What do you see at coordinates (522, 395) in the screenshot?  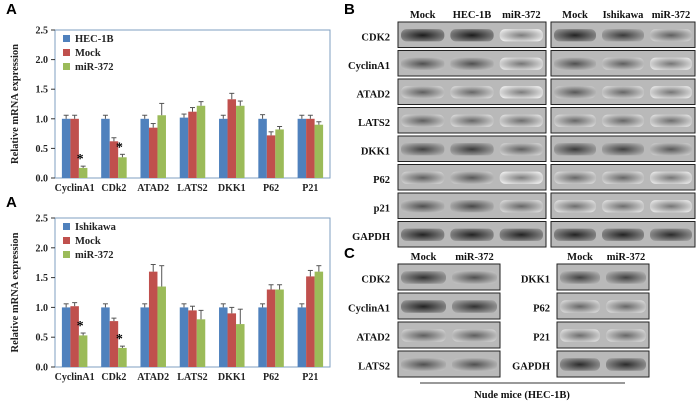 I see `blot-caption: Nude mice (HEC-1B)` at bounding box center [522, 395].